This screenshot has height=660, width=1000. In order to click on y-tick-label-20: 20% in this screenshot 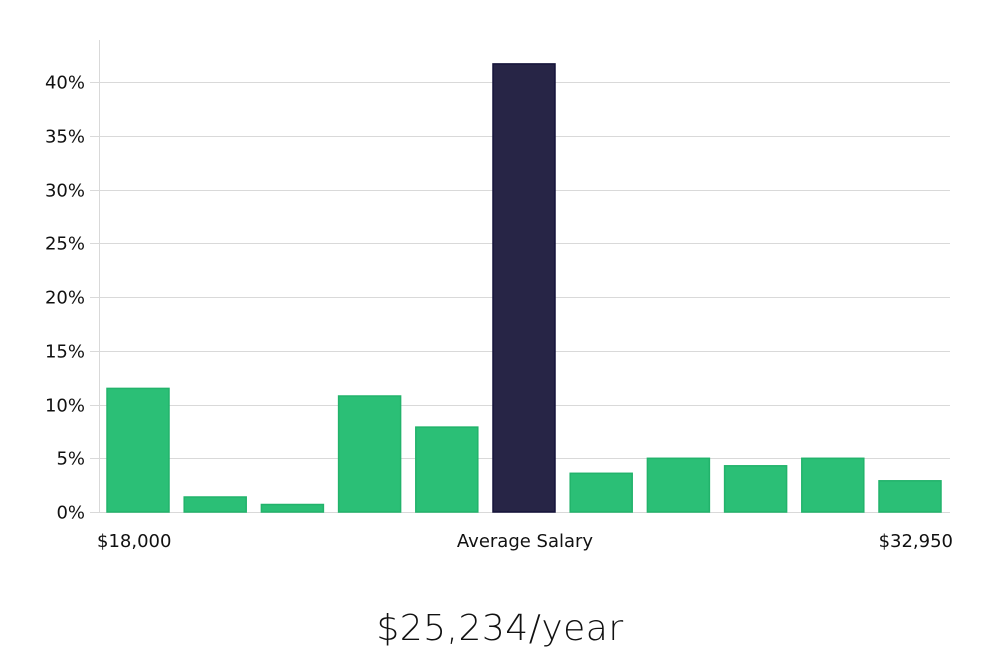, I will do `click(65, 298)`.